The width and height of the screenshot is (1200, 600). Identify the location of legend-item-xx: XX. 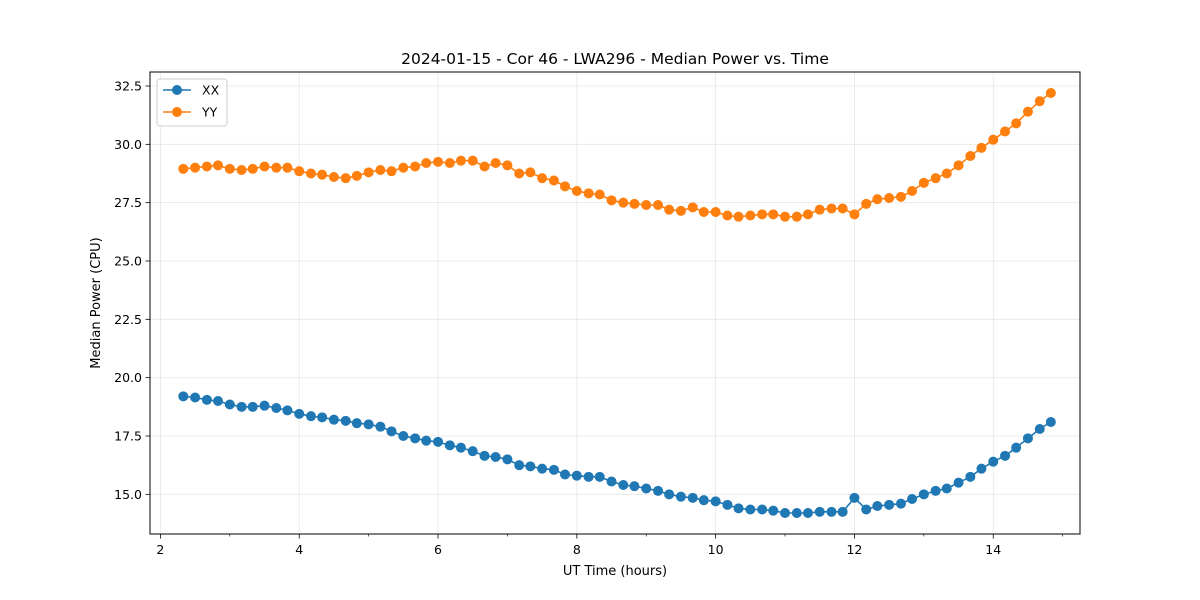
(191, 90).